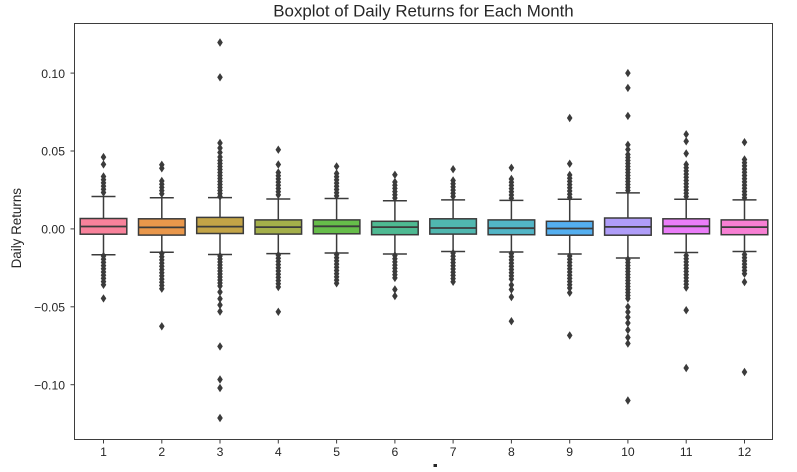 This screenshot has height=472, width=797. Describe the element at coordinates (745, 452) in the screenshot. I see `svg-text: 12` at that location.